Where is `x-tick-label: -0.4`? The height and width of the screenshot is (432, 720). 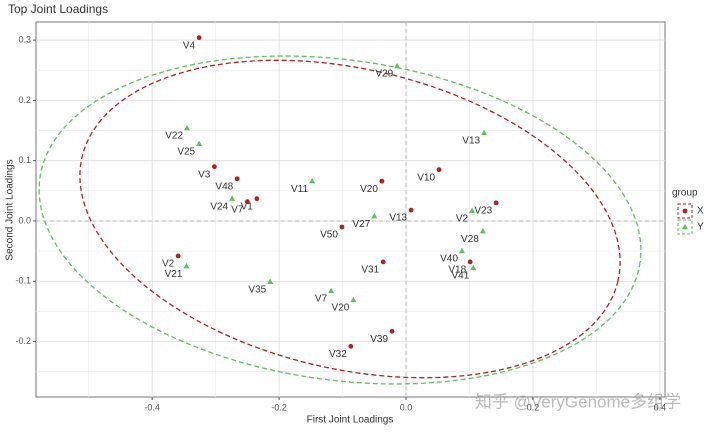
x-tick-label: -0.4 is located at coordinates (152, 407).